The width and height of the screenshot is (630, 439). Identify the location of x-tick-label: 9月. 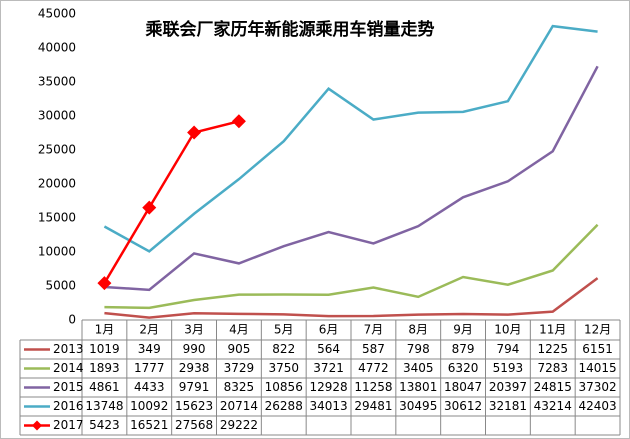
(463, 330).